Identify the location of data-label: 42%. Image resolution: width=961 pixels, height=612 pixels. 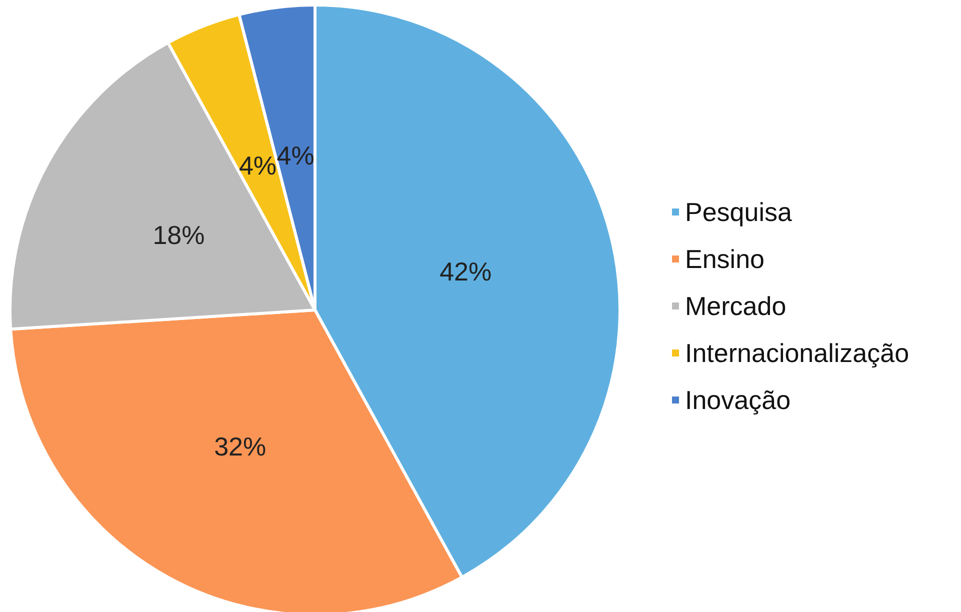
(466, 271).